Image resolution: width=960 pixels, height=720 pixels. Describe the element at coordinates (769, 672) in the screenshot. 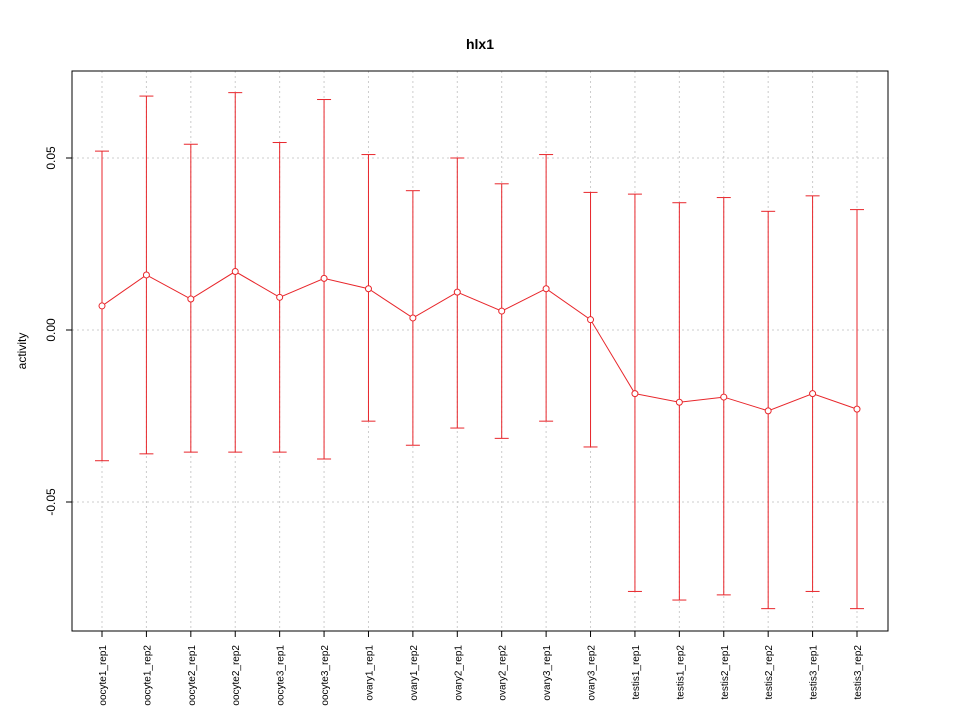

I see `x-tick-label: testis2_rep2` at that location.